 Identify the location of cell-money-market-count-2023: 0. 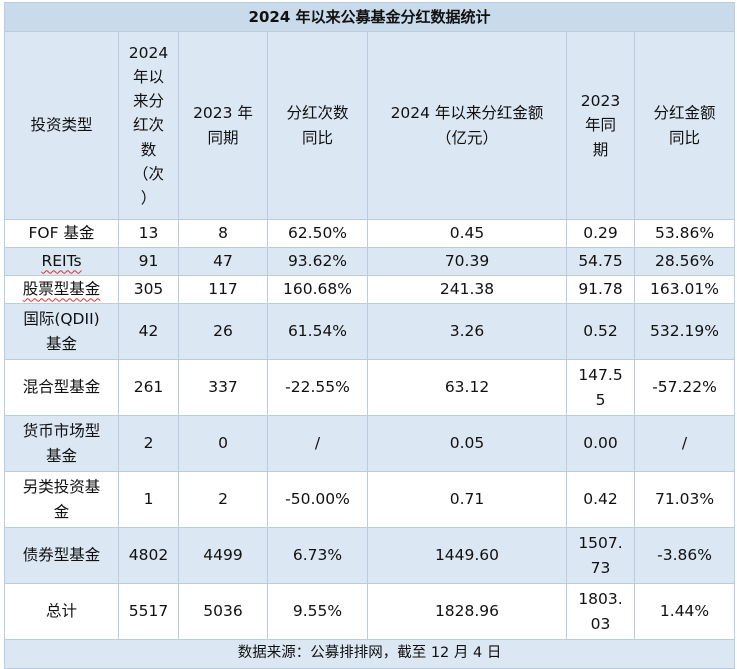
(223, 443).